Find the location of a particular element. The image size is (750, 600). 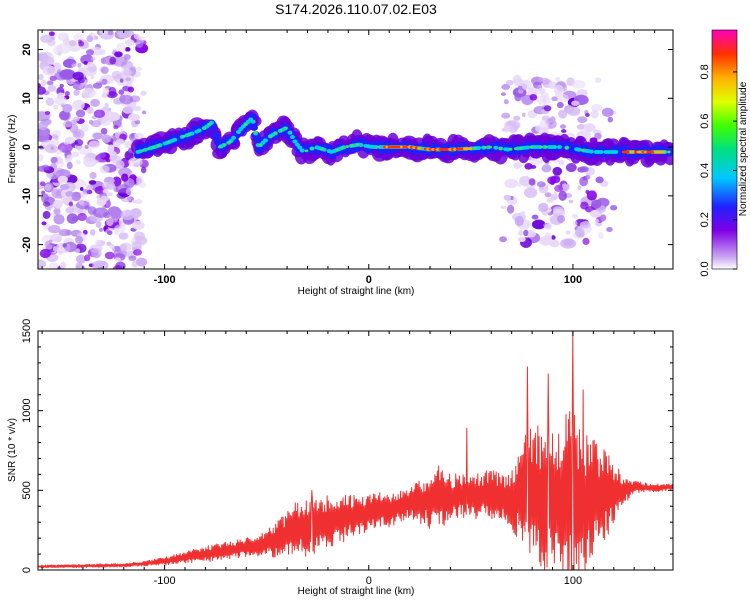

figure-title: S174.2026.110.07.02.E03 is located at coordinates (356, 9).